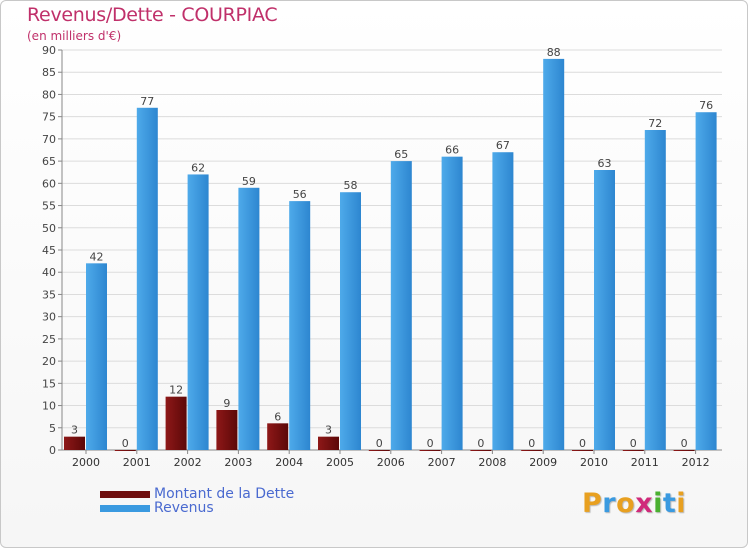 This screenshot has height=550, width=750. I want to click on x-tick-label: 2002, so click(188, 462).